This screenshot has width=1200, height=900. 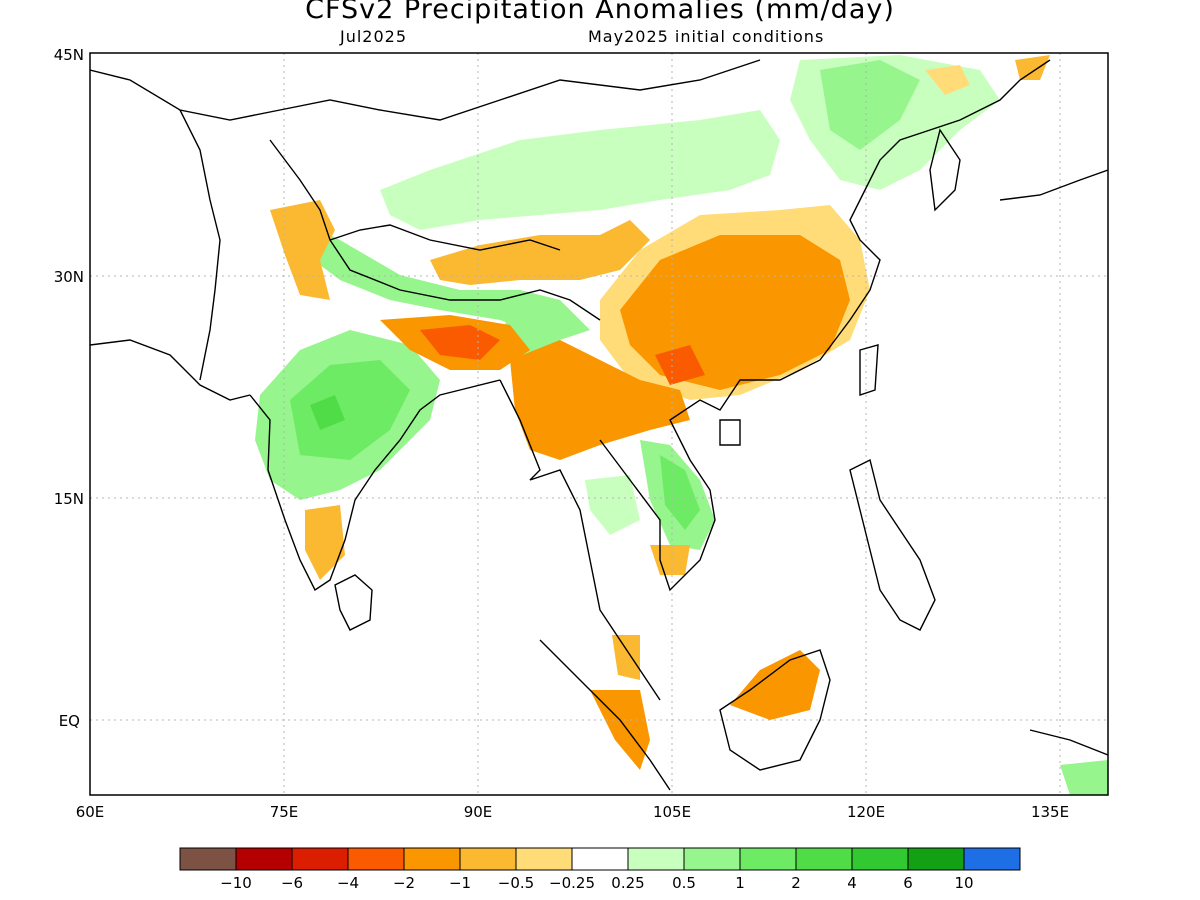 What do you see at coordinates (600, 12) in the screenshot?
I see `chart-title: CFSv2 Precipitation Anomalies (mm/day)` at bounding box center [600, 12].